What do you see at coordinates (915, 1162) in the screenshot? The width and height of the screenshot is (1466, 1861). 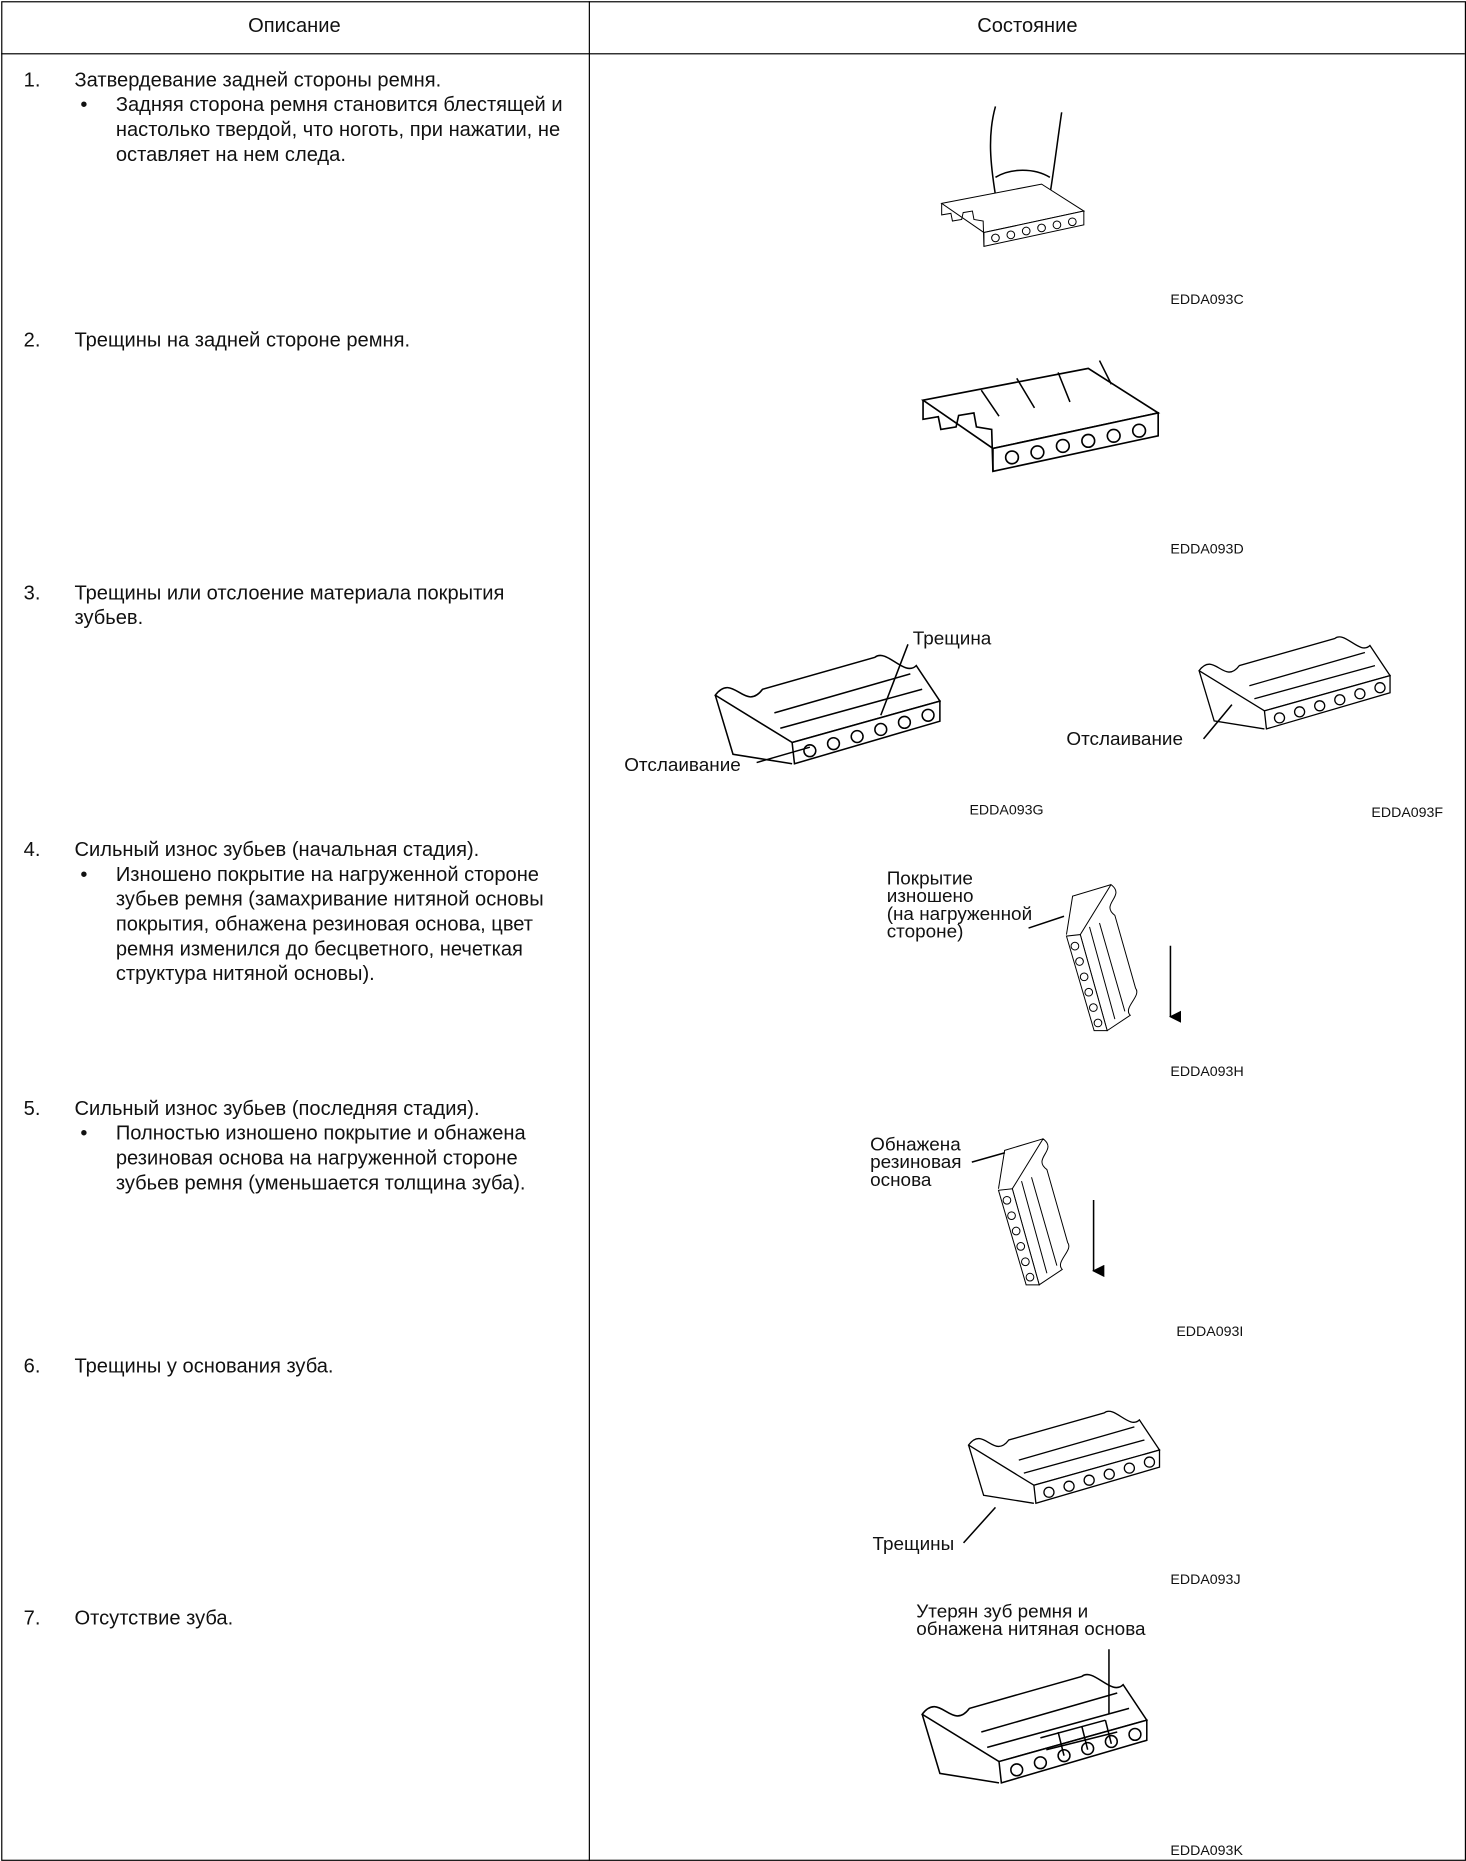 I see `figure-label: резиновая` at bounding box center [915, 1162].